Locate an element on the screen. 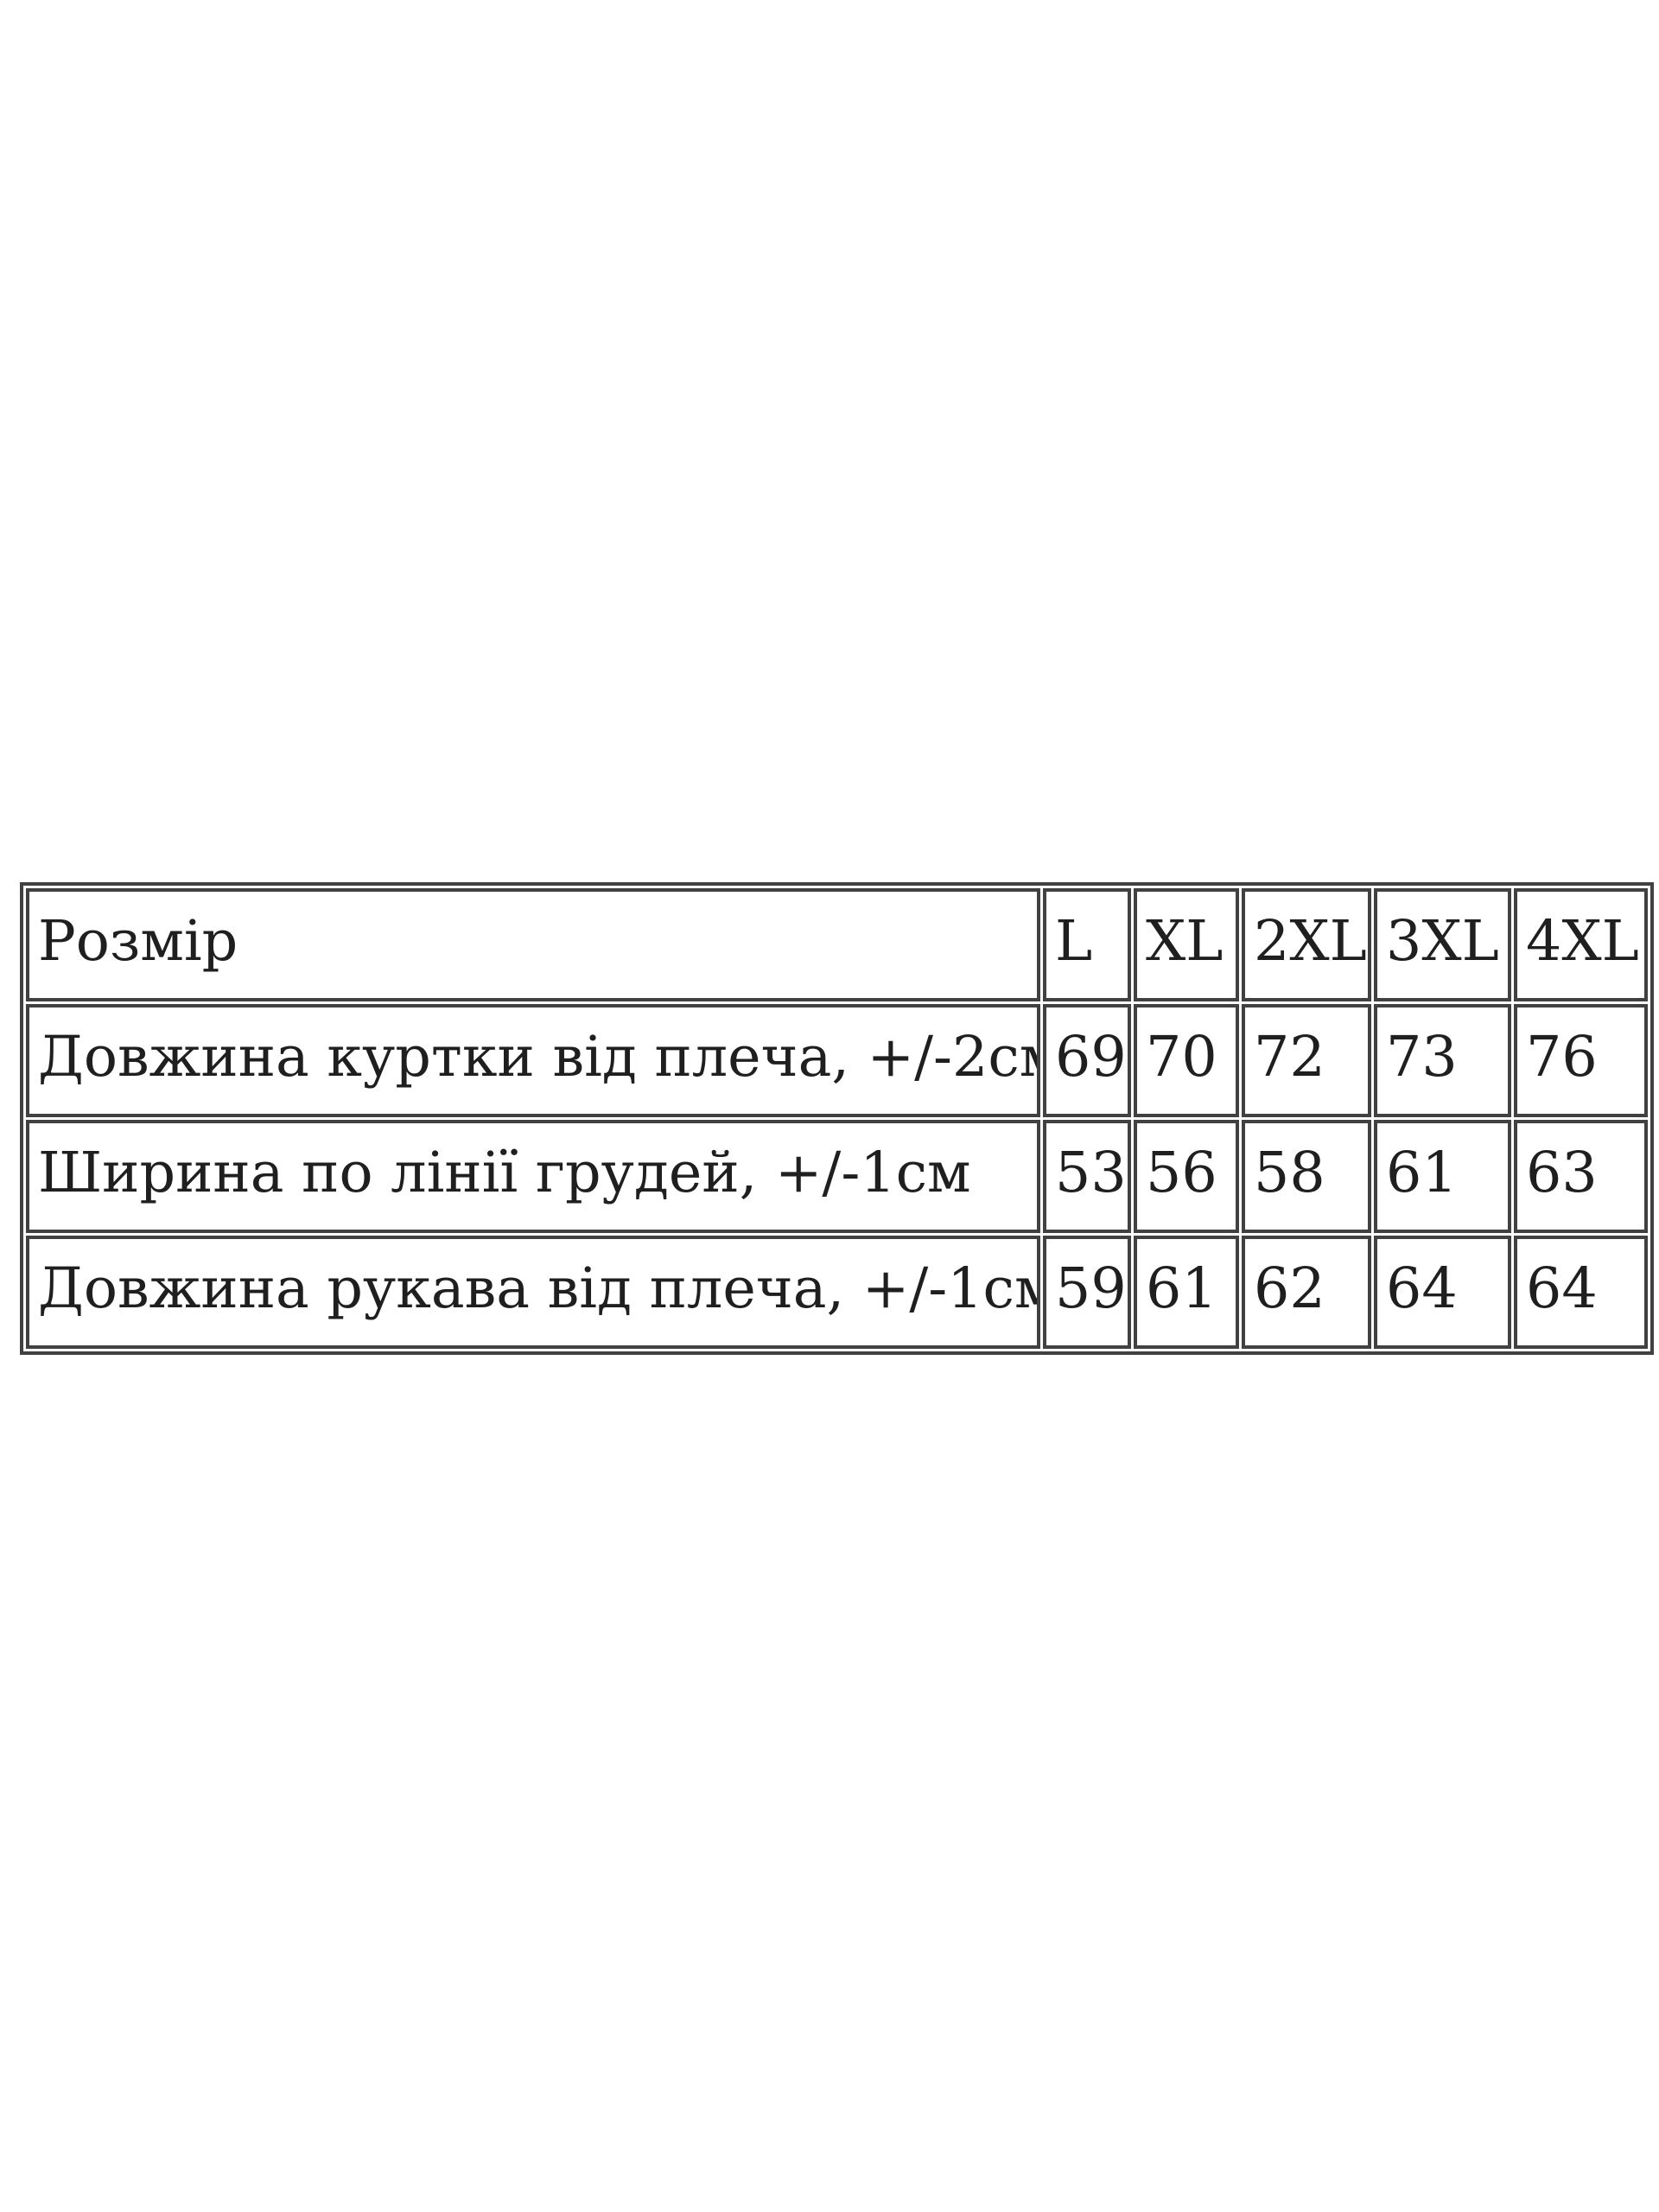 This screenshot has width=1659, height=2212. value-cell: 53 is located at coordinates (1087, 1176).